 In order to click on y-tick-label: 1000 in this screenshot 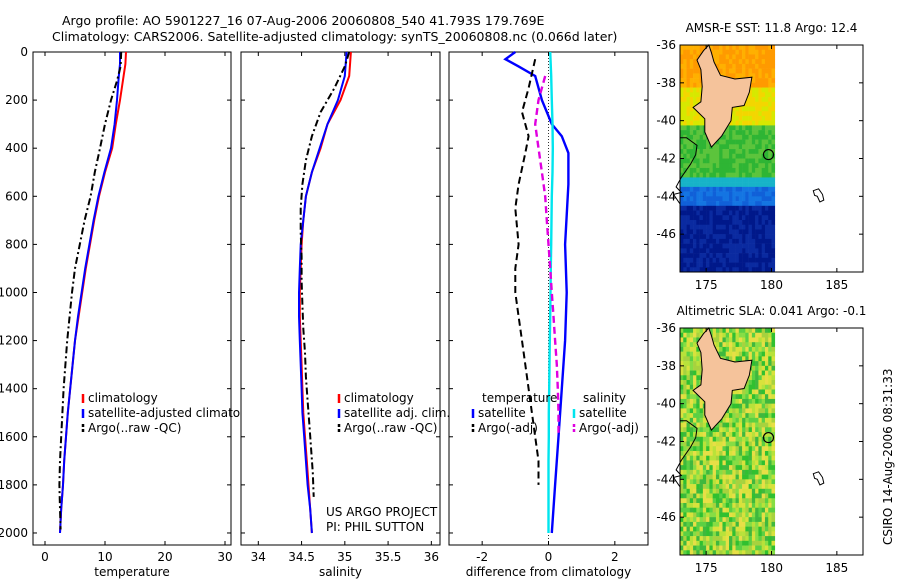, I will do `click(14, 292)`.